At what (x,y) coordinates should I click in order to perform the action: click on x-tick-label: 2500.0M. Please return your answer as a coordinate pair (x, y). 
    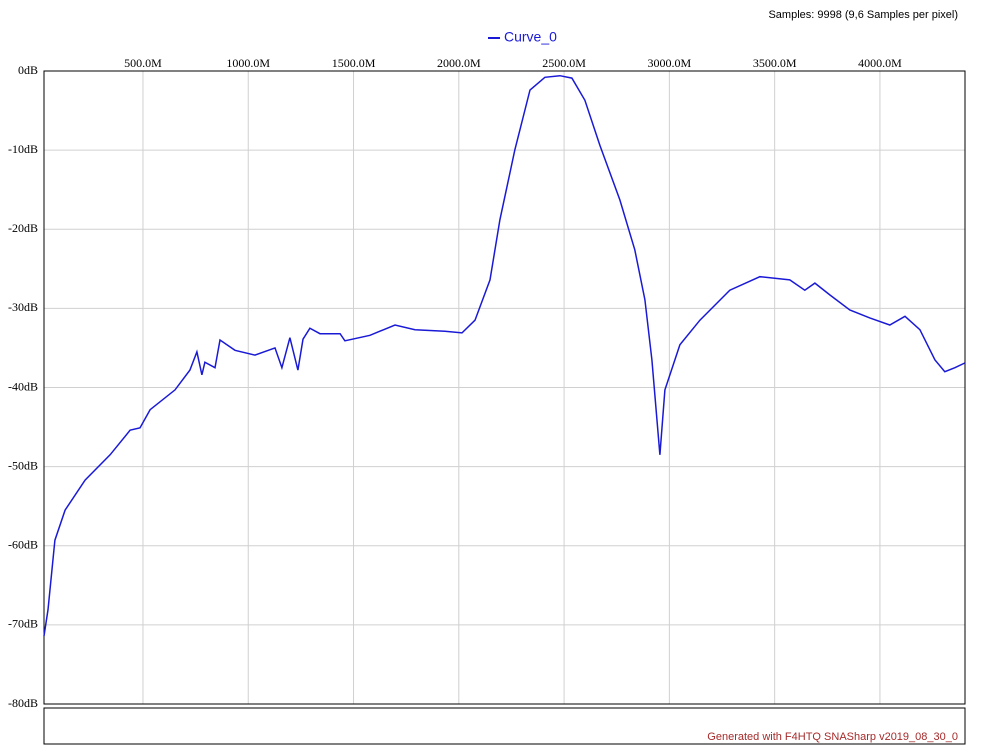
    Looking at the image, I should click on (564, 63).